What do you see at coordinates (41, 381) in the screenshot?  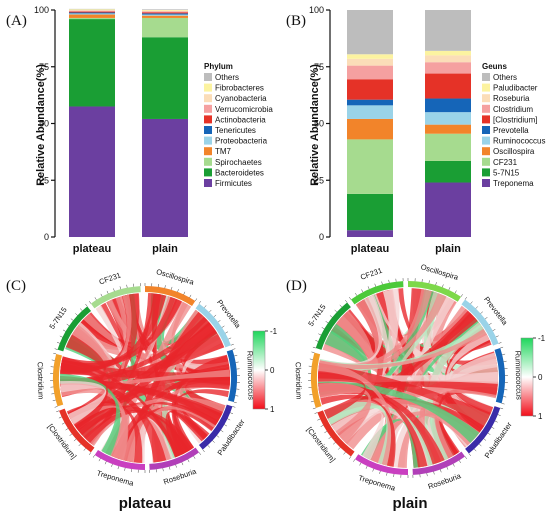 I see `chord-segment-label: Clostridium` at bounding box center [41, 381].